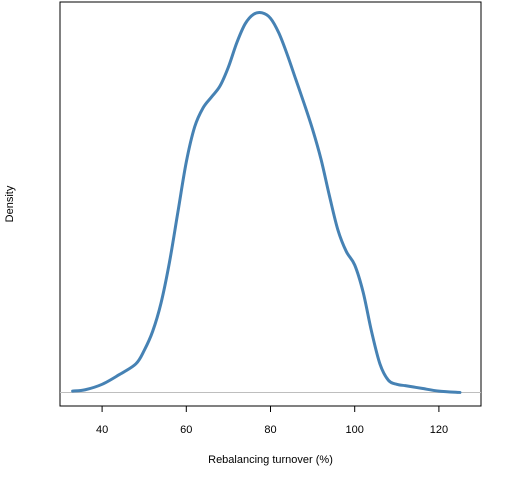  What do you see at coordinates (102, 430) in the screenshot?
I see `x-tick-label: 40` at bounding box center [102, 430].